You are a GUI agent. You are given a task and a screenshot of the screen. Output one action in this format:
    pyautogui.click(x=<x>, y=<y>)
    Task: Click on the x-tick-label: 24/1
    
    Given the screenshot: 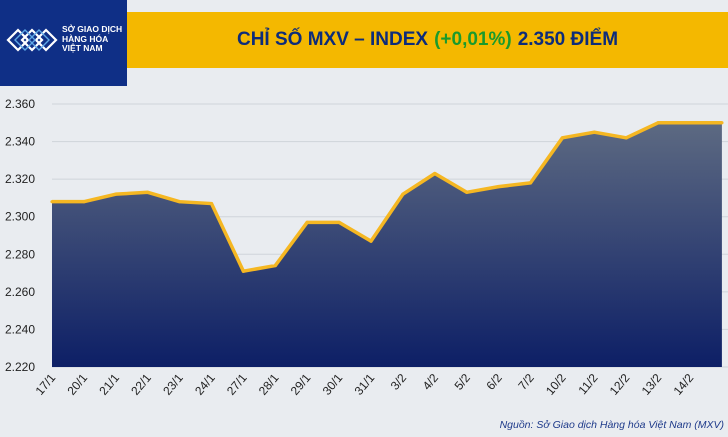 What is the action you would take?
    pyautogui.click(x=205, y=384)
    